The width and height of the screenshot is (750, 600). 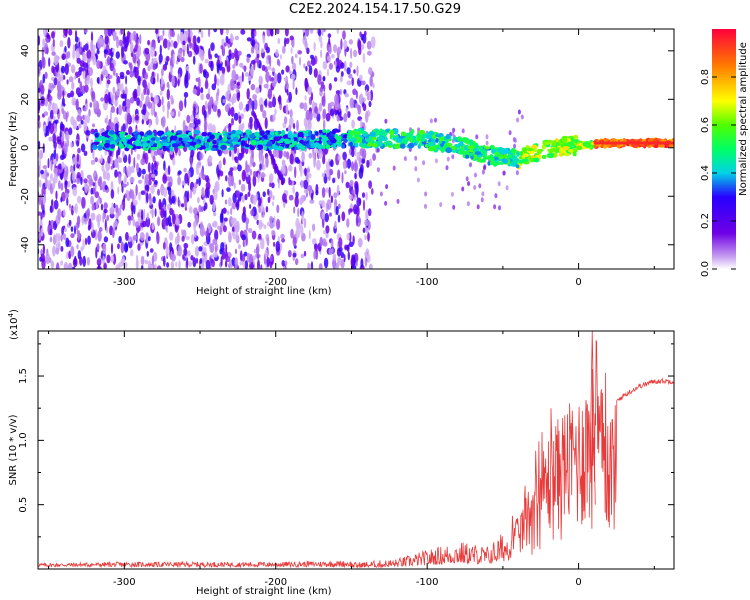 I want to click on colorbar-tick-label: 0.6, so click(x=705, y=125).